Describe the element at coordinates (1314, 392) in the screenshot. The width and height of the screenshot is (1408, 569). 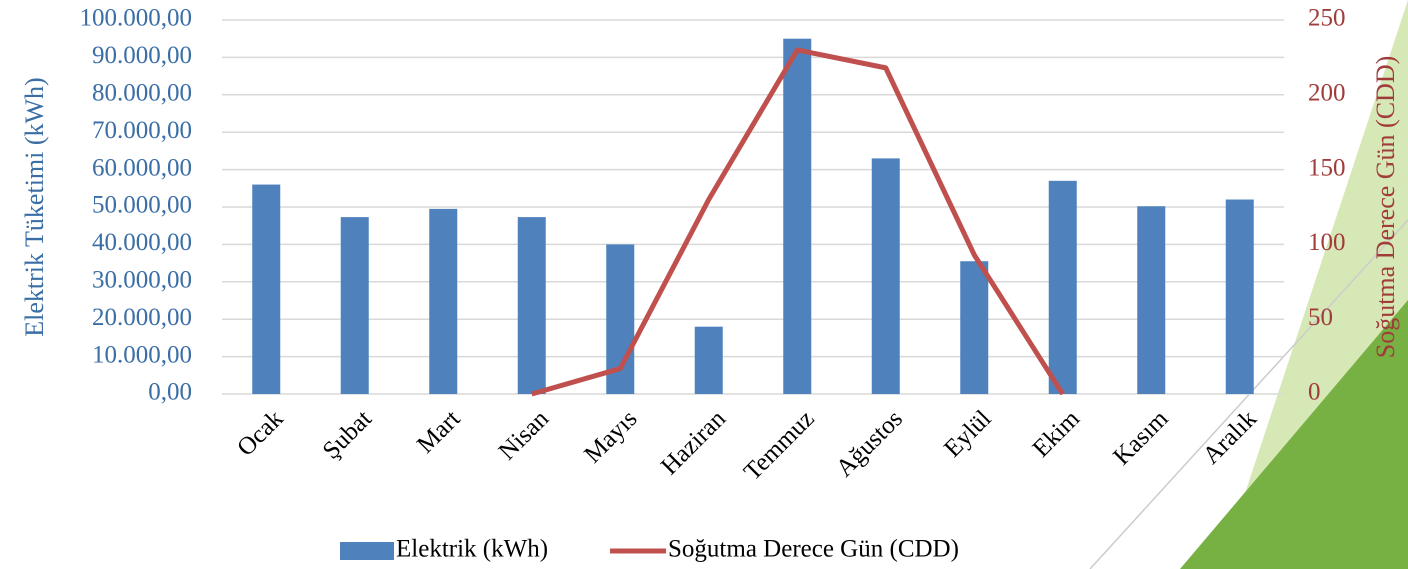
I see `y2-tick-label: 0` at that location.